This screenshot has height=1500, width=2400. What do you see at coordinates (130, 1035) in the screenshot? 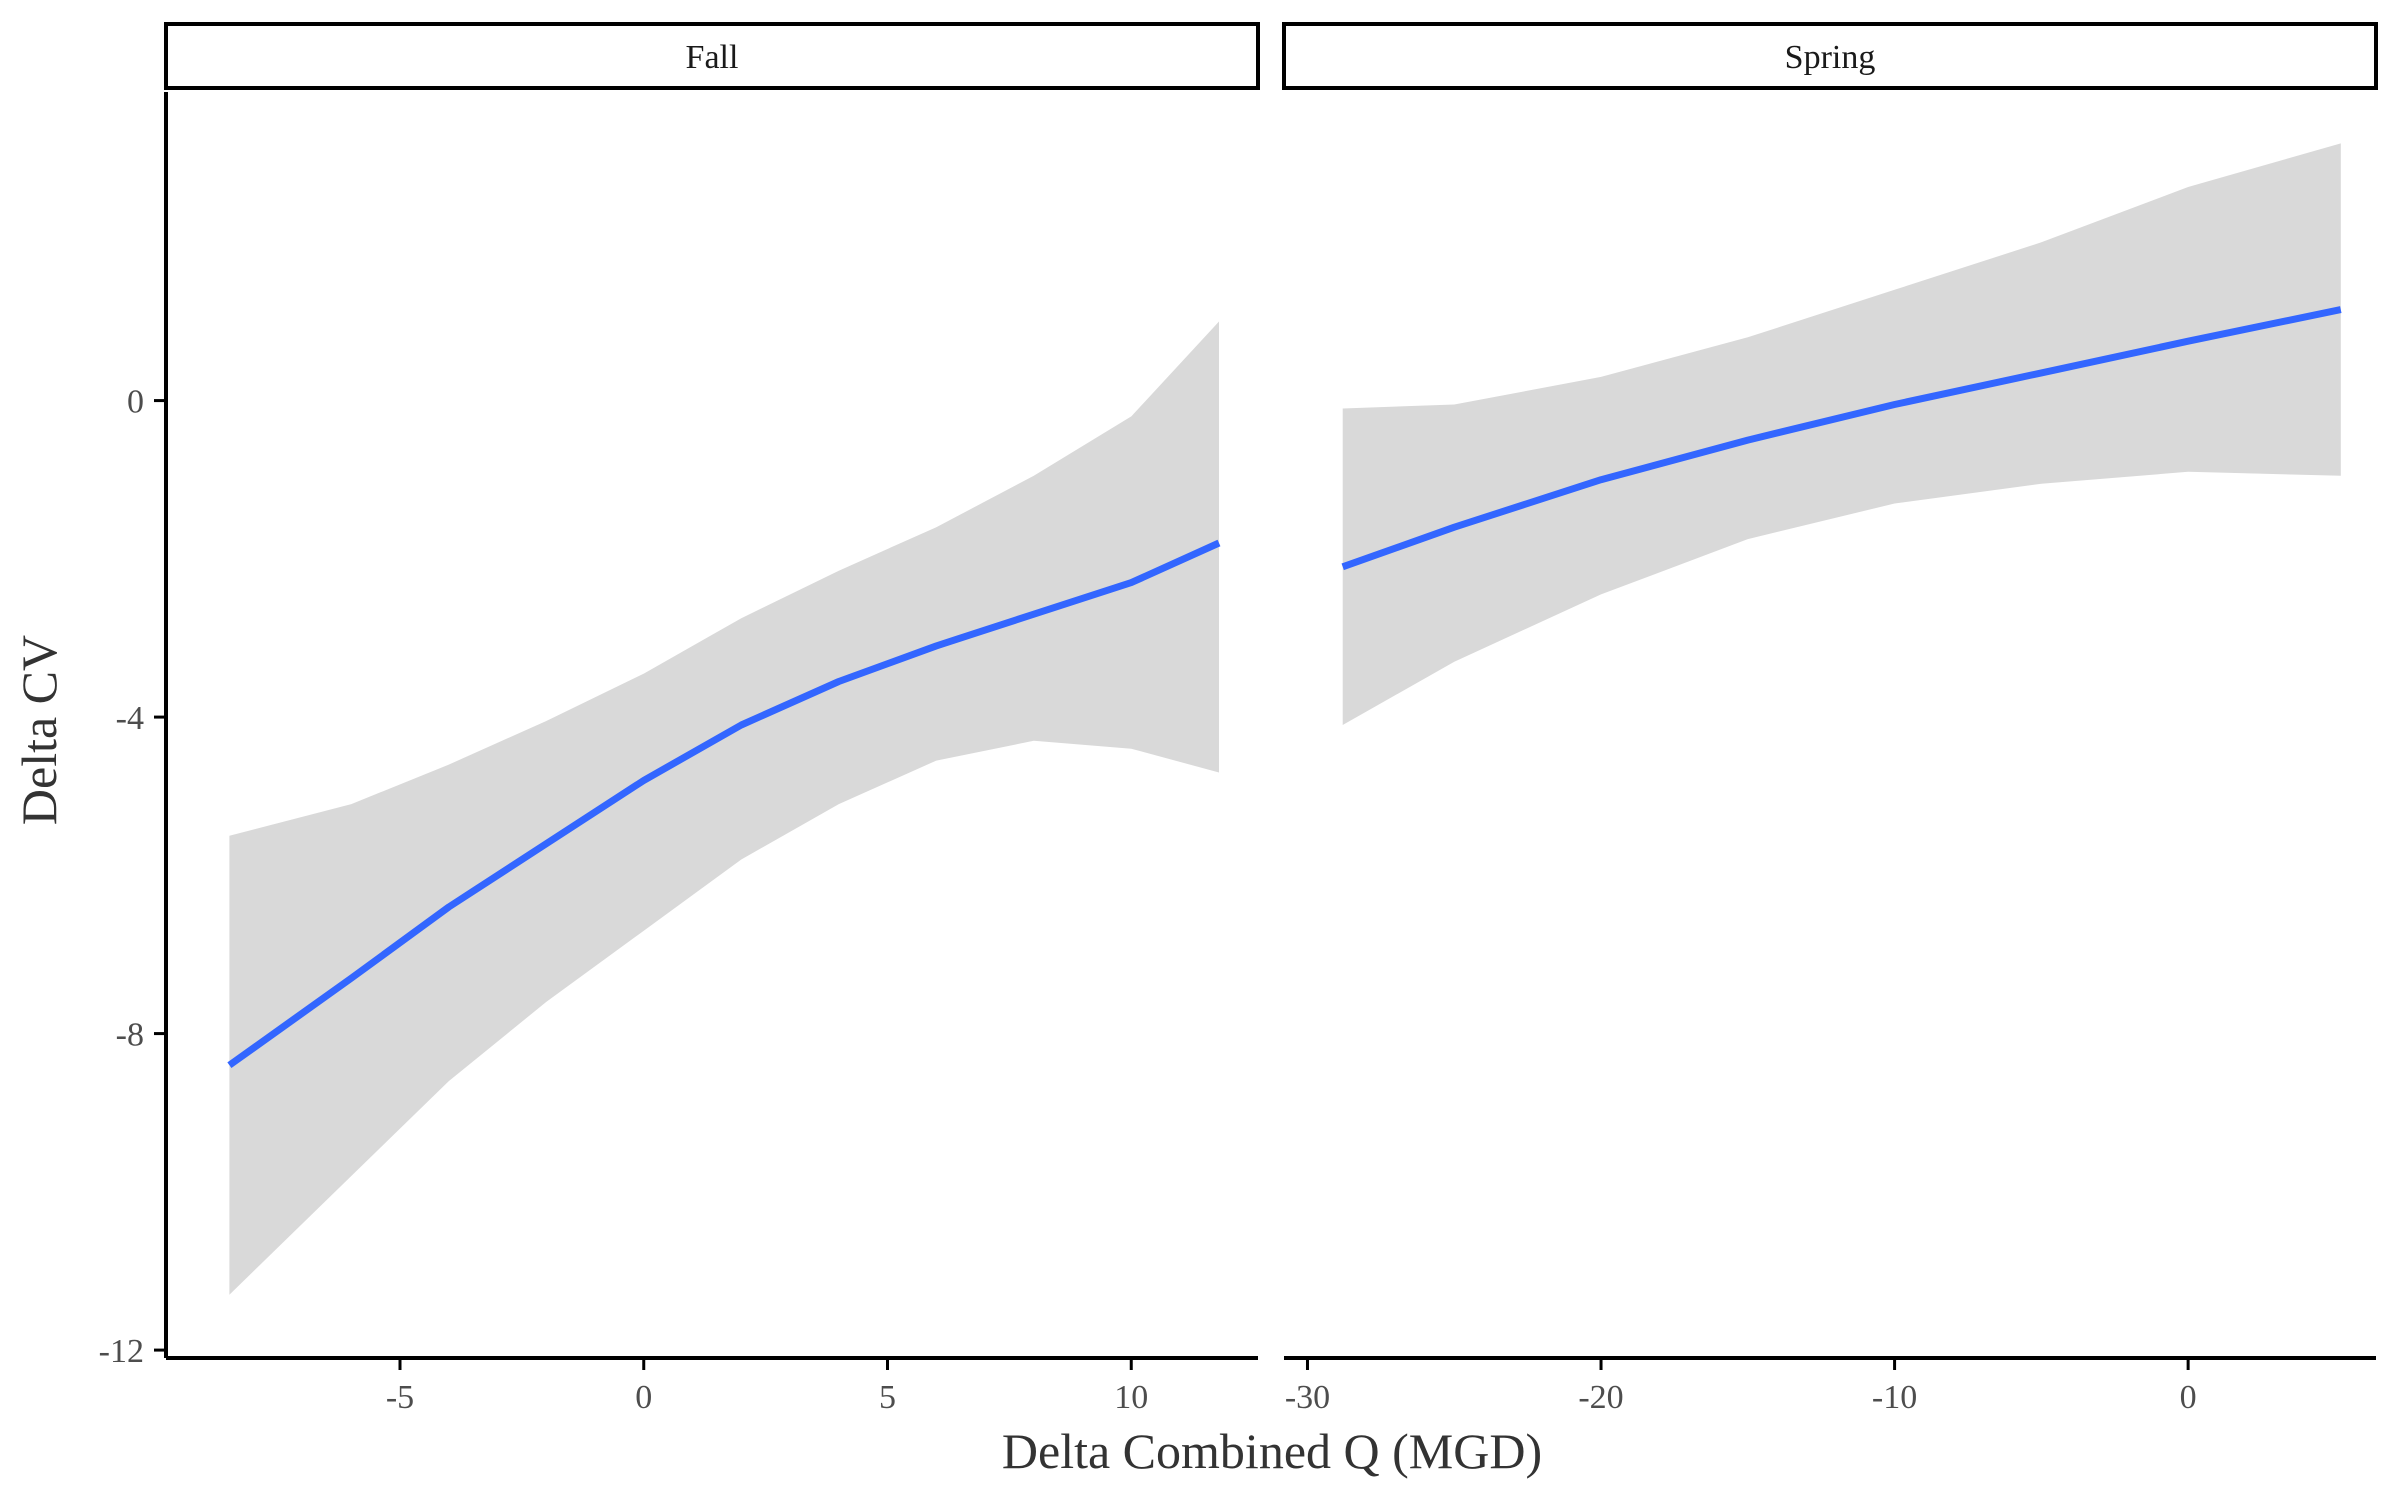
I see `y-tick-label: -8` at bounding box center [130, 1035].